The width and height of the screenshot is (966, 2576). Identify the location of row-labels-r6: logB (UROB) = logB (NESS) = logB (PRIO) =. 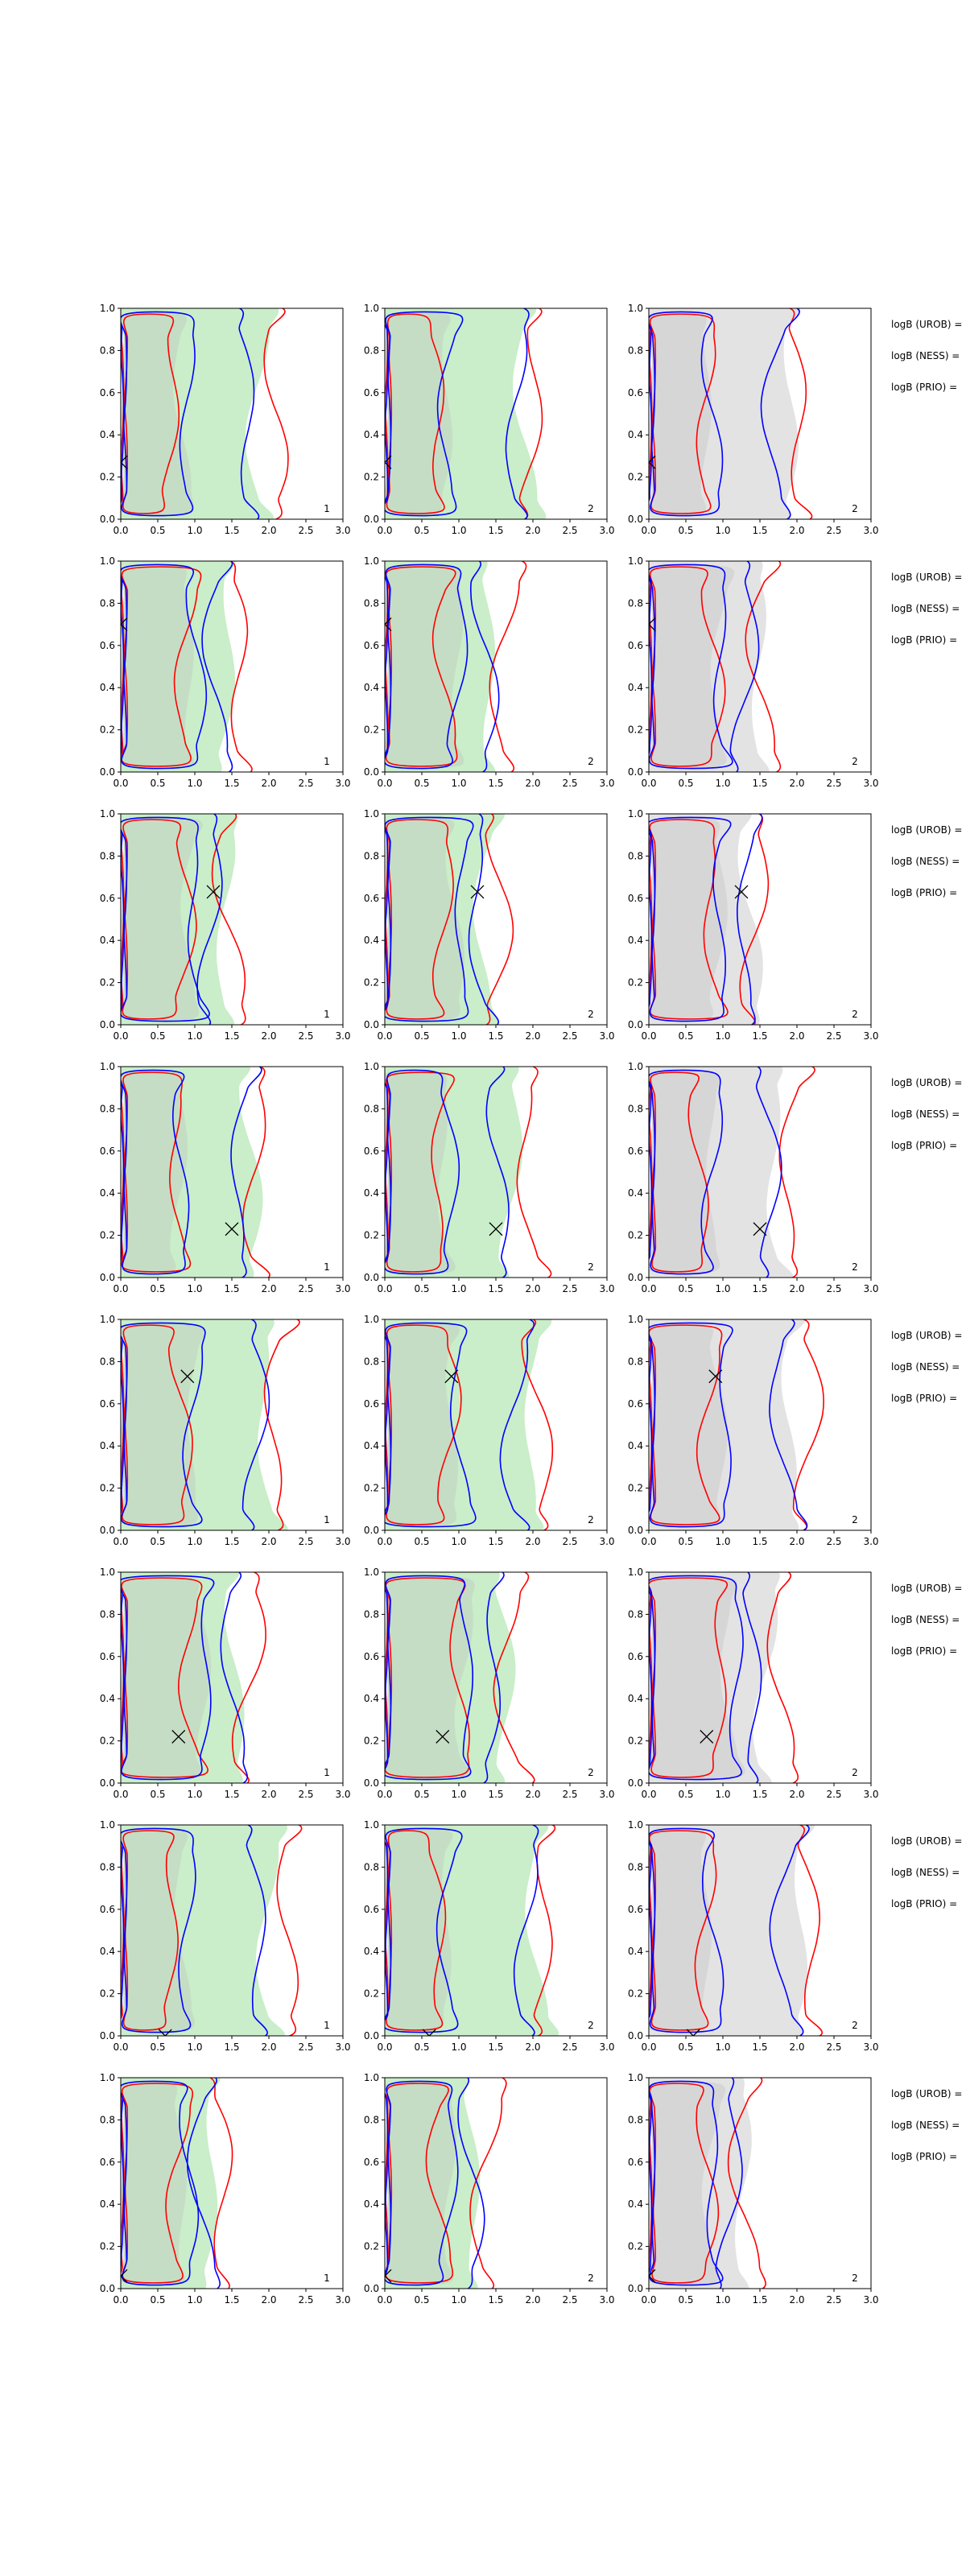
(926, 1620).